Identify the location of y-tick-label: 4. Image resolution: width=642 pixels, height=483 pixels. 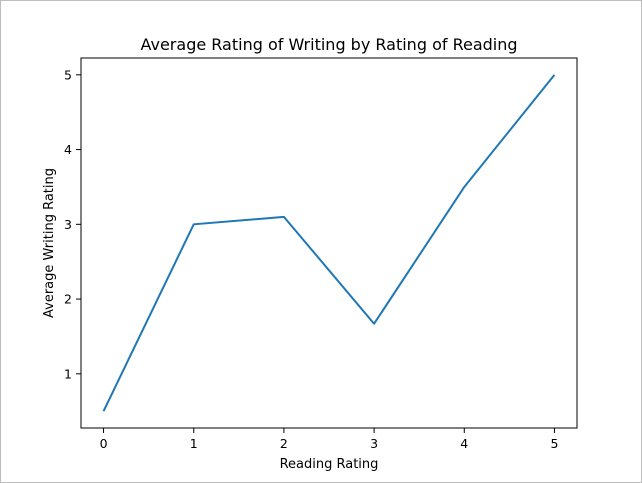
(68, 149).